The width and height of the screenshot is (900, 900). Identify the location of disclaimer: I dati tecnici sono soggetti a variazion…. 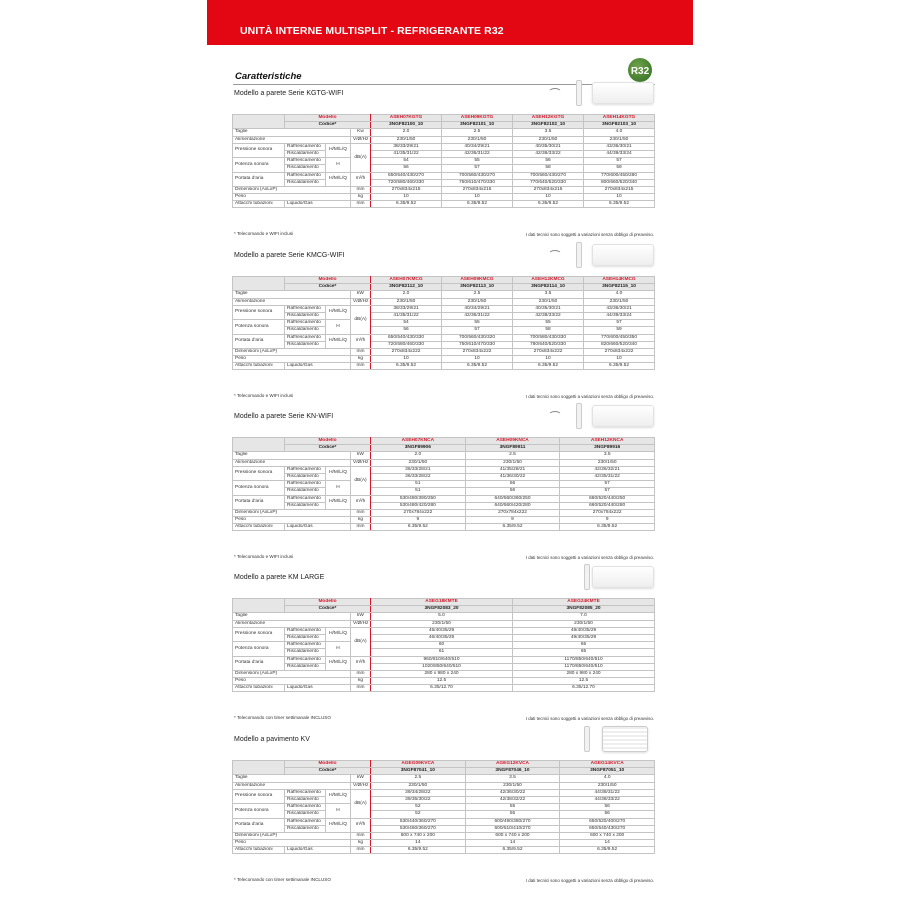
(589, 234).